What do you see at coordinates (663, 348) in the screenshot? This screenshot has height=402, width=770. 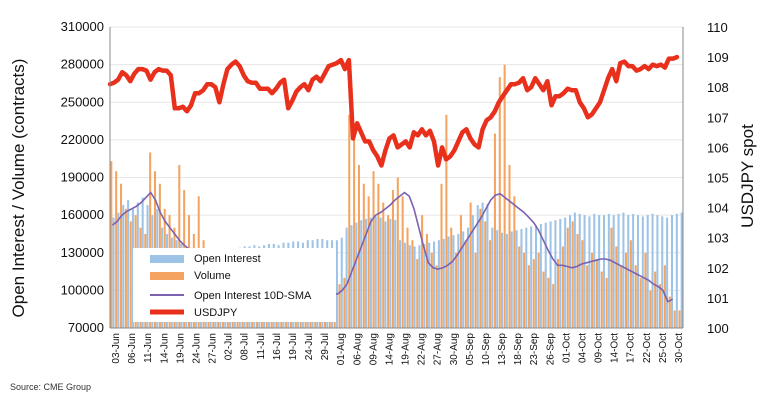 I see `x-tick-label: 25-Oct` at bounding box center [663, 348].